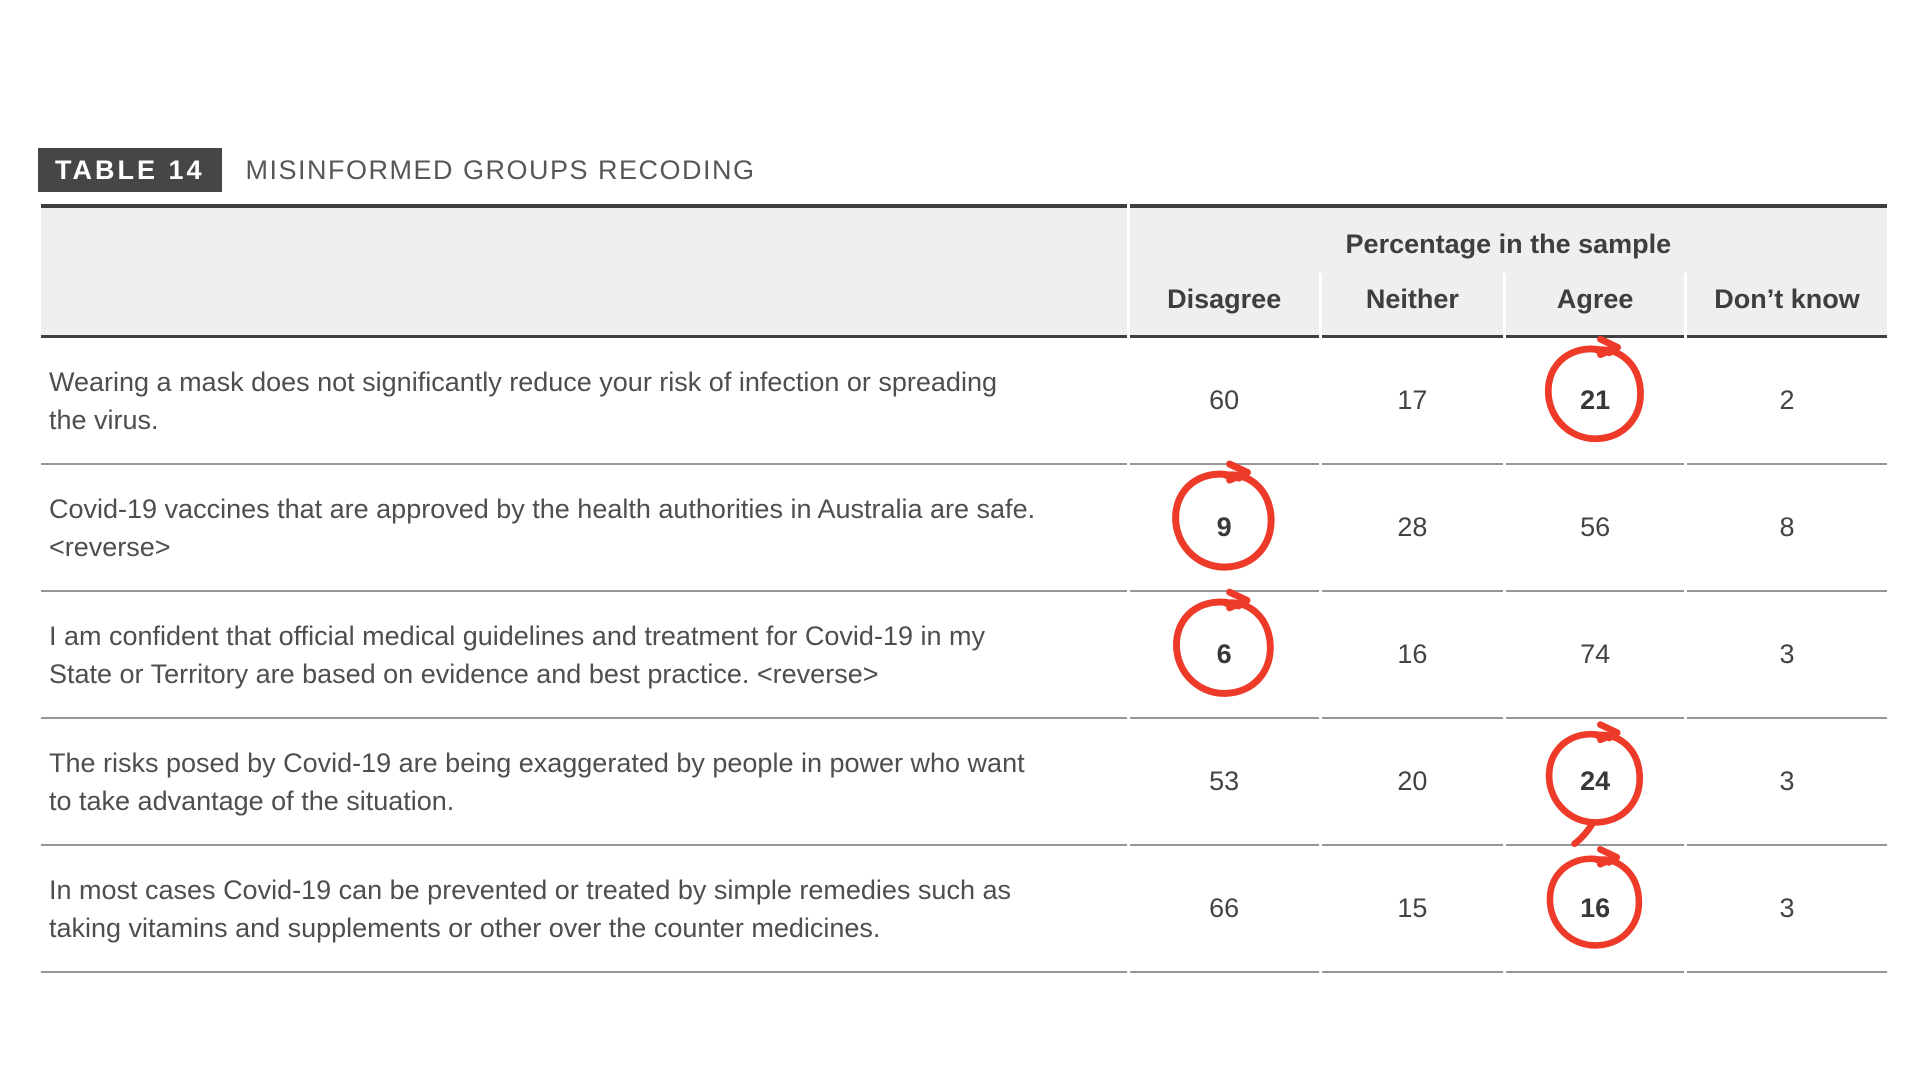 This screenshot has height=1080, width=1920. What do you see at coordinates (1412, 782) in the screenshot?
I see `value-neither: 20` at bounding box center [1412, 782].